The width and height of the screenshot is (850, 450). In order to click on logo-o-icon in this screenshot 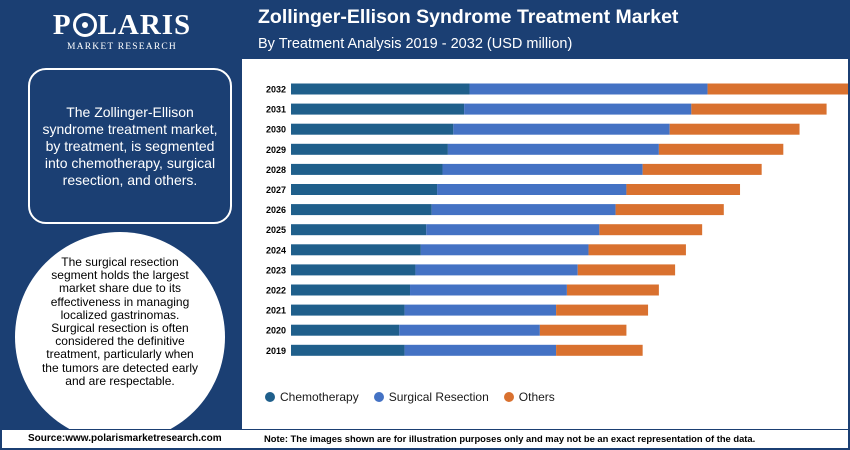, I will do `click(84, 25)`.